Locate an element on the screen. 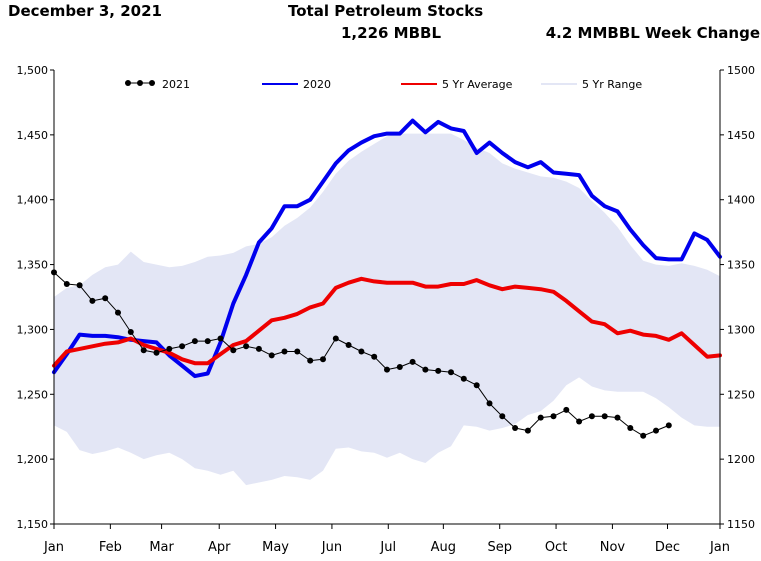 The width and height of the screenshot is (761, 561). legend: 2021 2020 5 Yr Average 5 Yr Range is located at coordinates (383, 84).